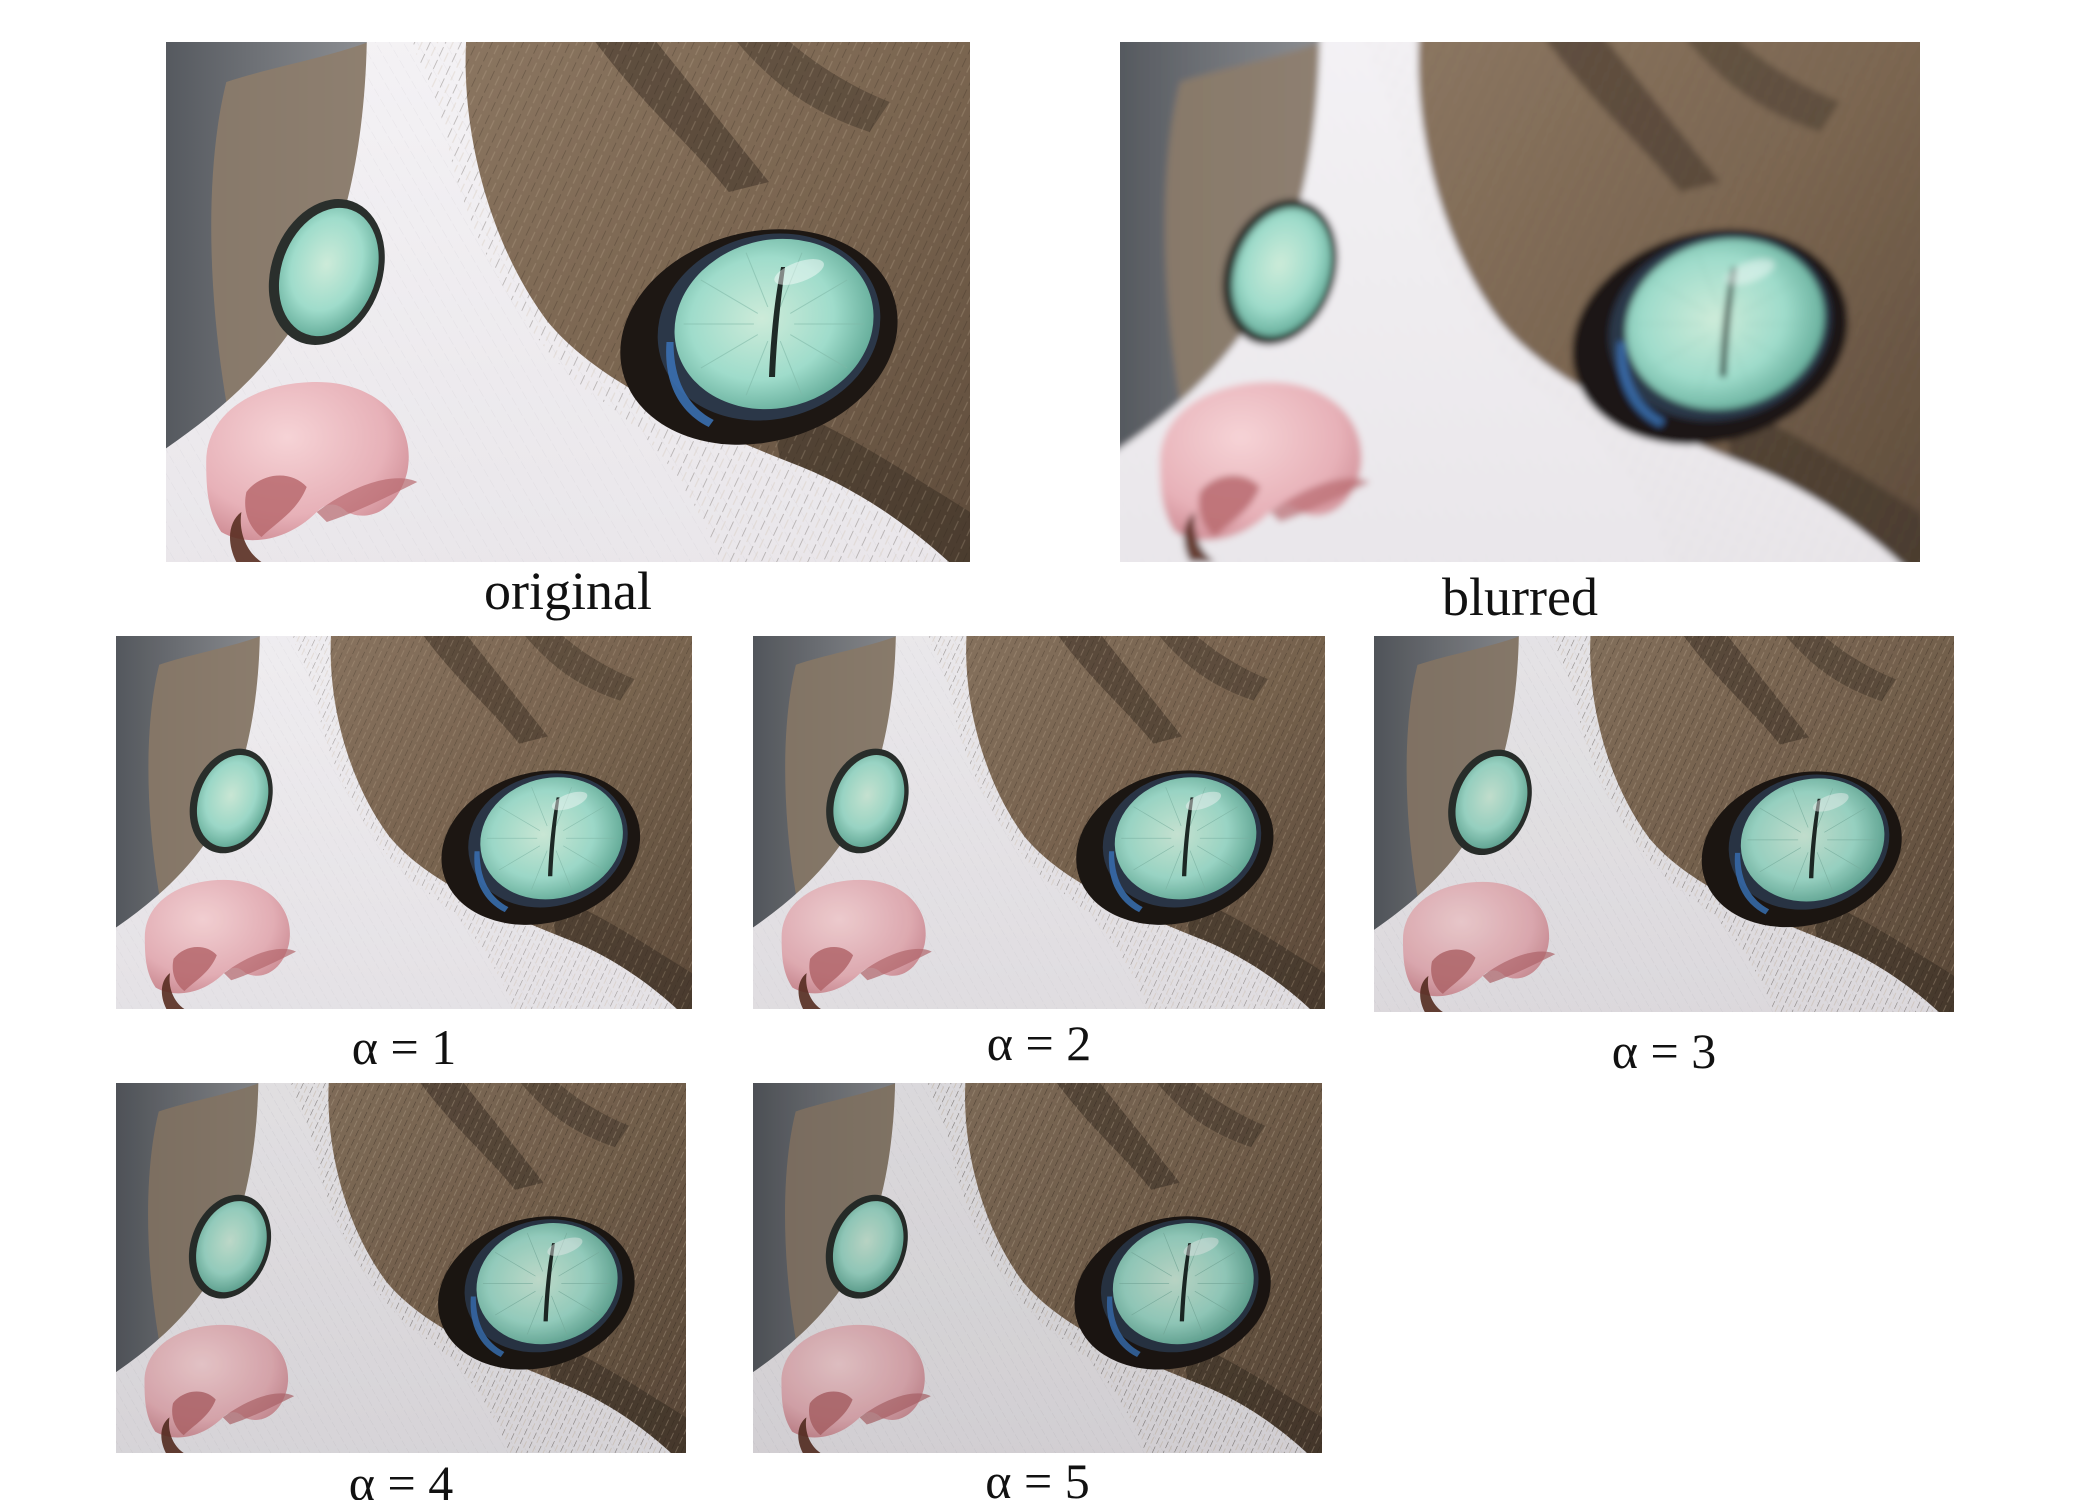  Describe the element at coordinates (1664, 1051) in the screenshot. I see `caption-alpha-3: α = 3` at that location.